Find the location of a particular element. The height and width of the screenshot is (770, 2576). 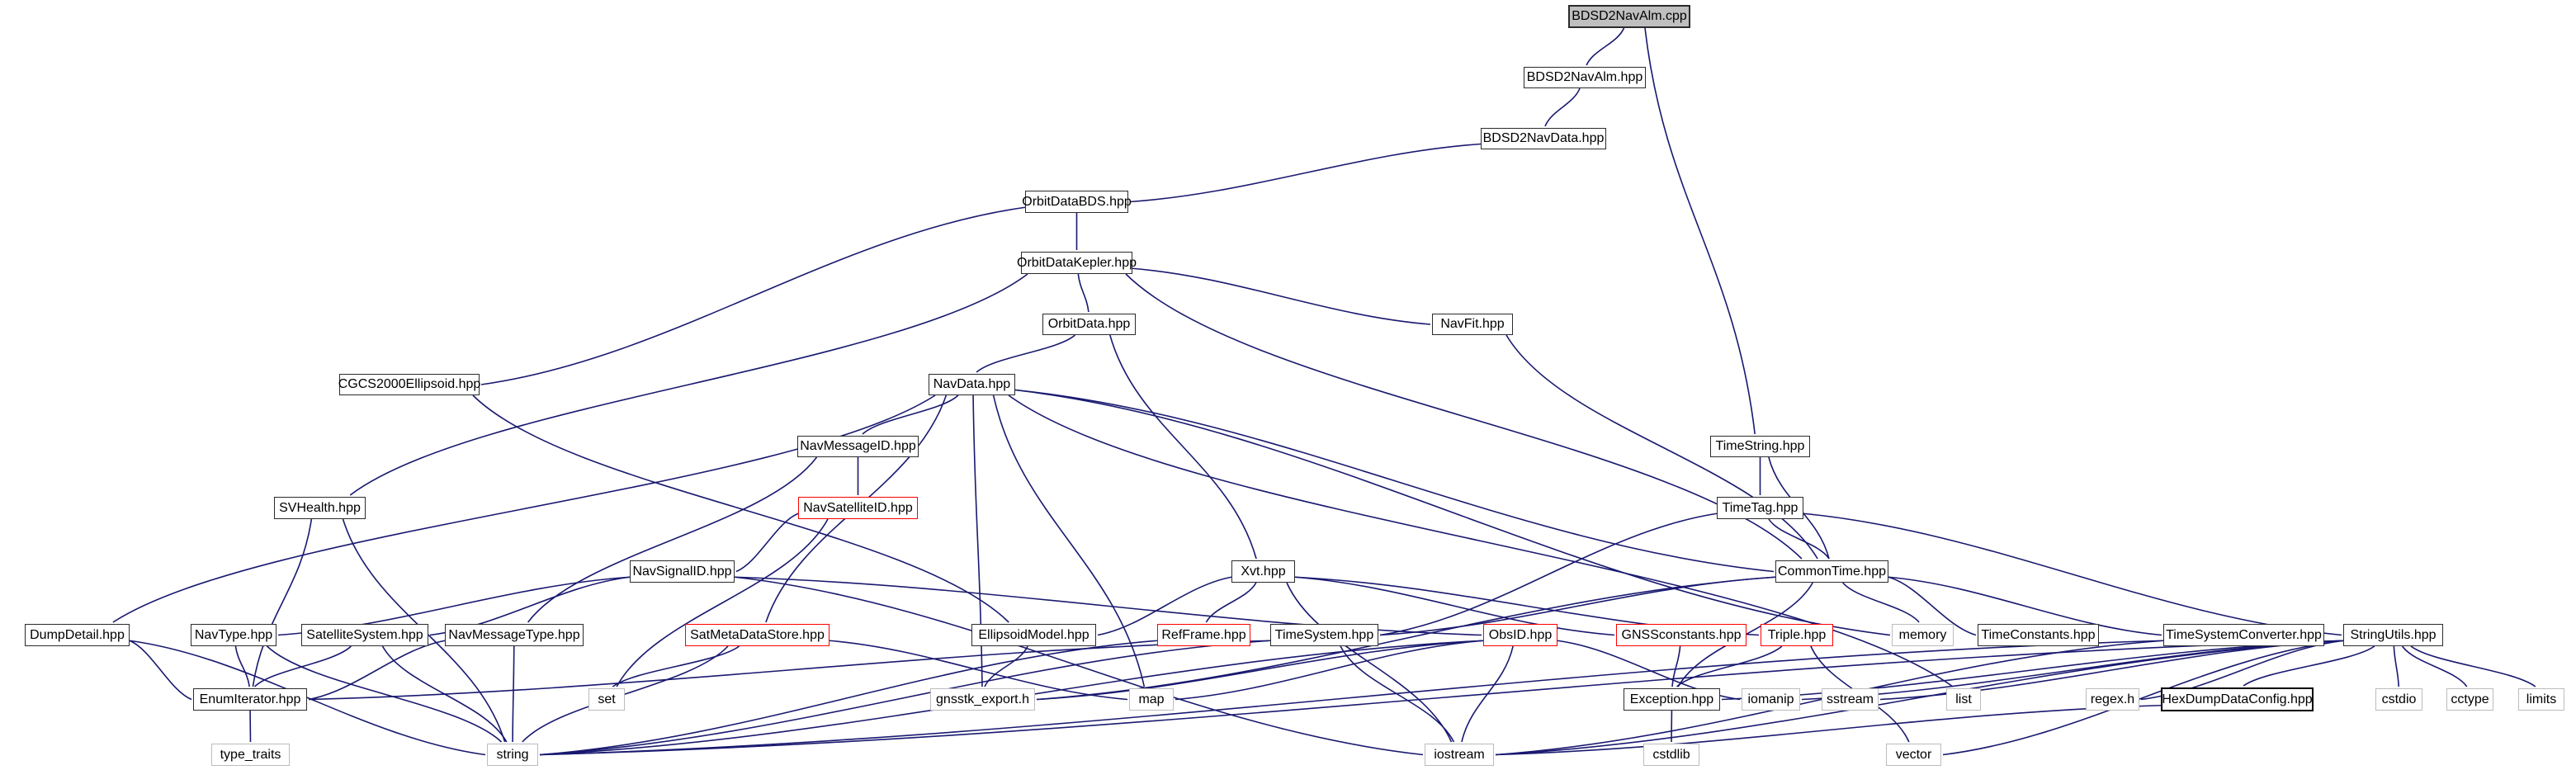

edge-orbitdata-hpp-to-xvt-hpp is located at coordinates (1183, 447).